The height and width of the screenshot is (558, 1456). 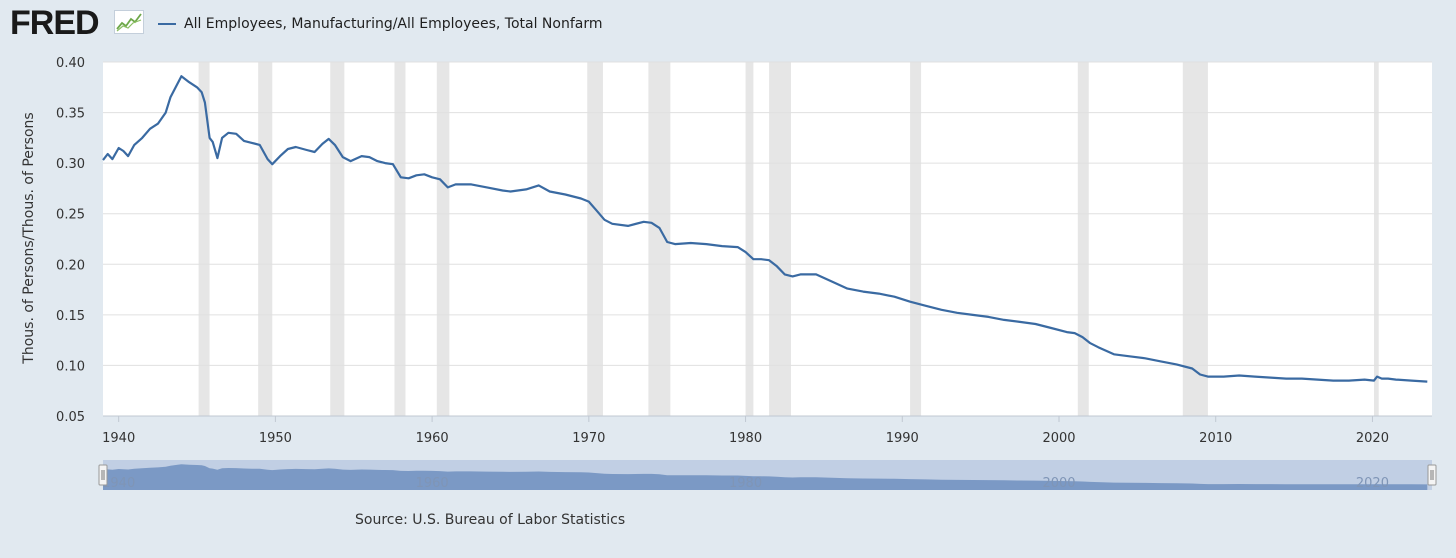 What do you see at coordinates (118, 438) in the screenshot?
I see `x-tick-label: 1940` at bounding box center [118, 438].